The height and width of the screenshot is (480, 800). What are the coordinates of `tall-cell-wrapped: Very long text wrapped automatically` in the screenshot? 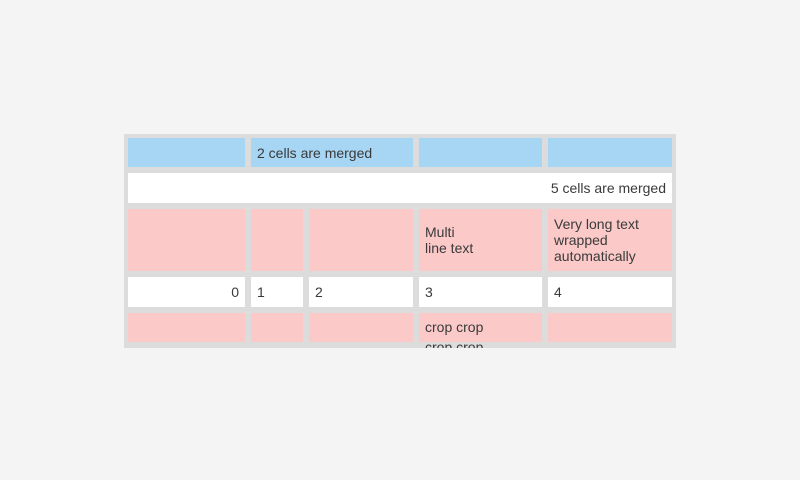 It's located at (610, 240).